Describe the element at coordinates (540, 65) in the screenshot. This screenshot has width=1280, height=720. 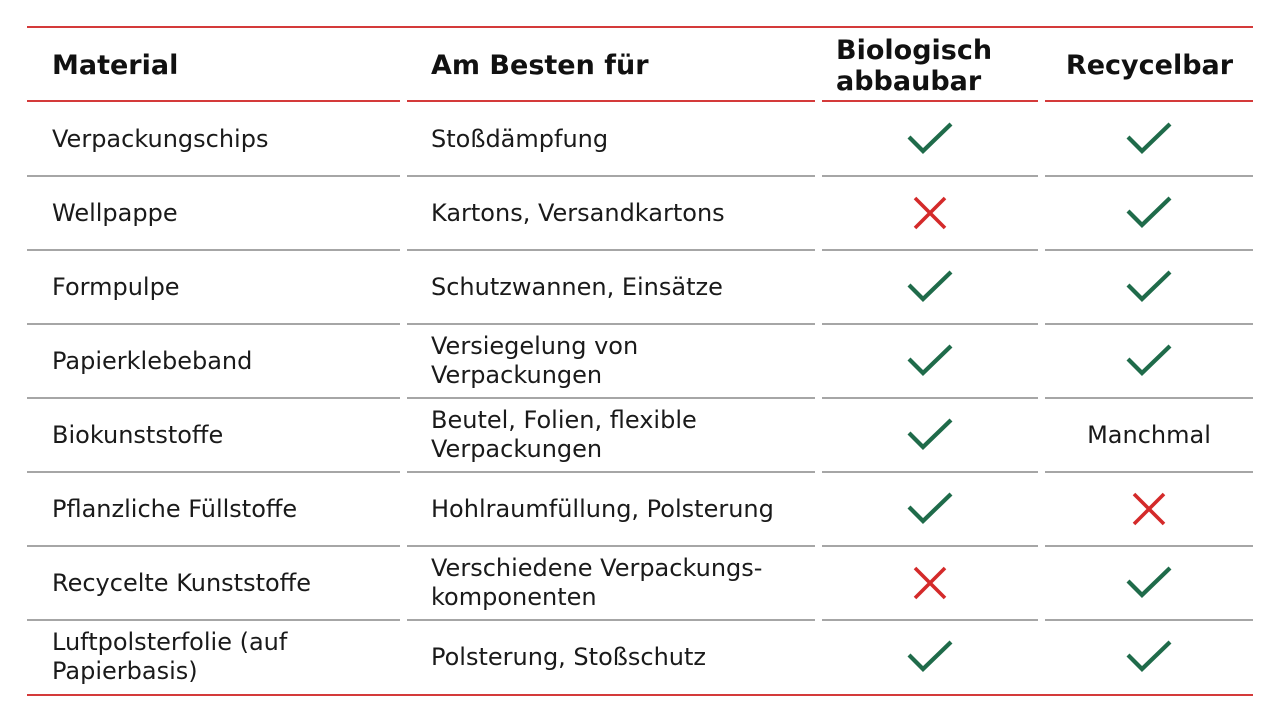
I see `header-best-for-label: Am Besten für` at that location.